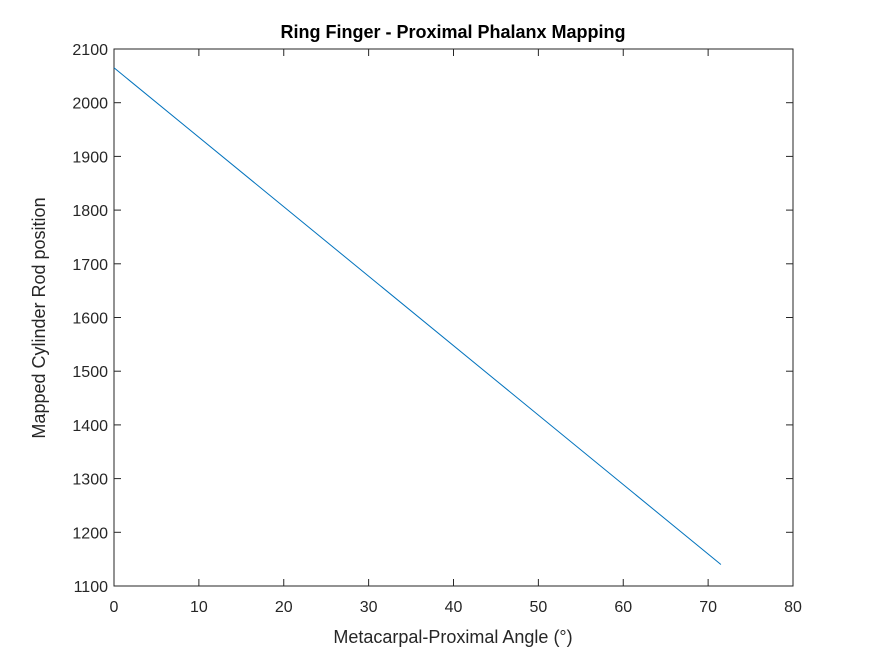 This screenshot has width=875, height=656. What do you see at coordinates (452, 32) in the screenshot?
I see `chart-title: Ring Finger - Proximal Phalanx Mapping` at bounding box center [452, 32].